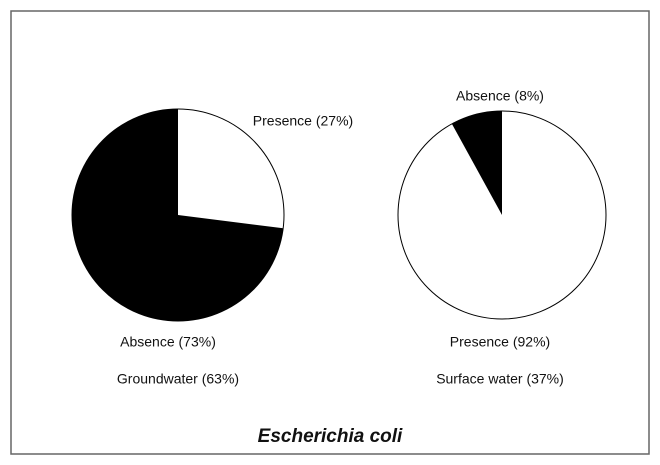  What do you see at coordinates (500, 379) in the screenshot?
I see `pie-title: Surface water (37%)` at bounding box center [500, 379].